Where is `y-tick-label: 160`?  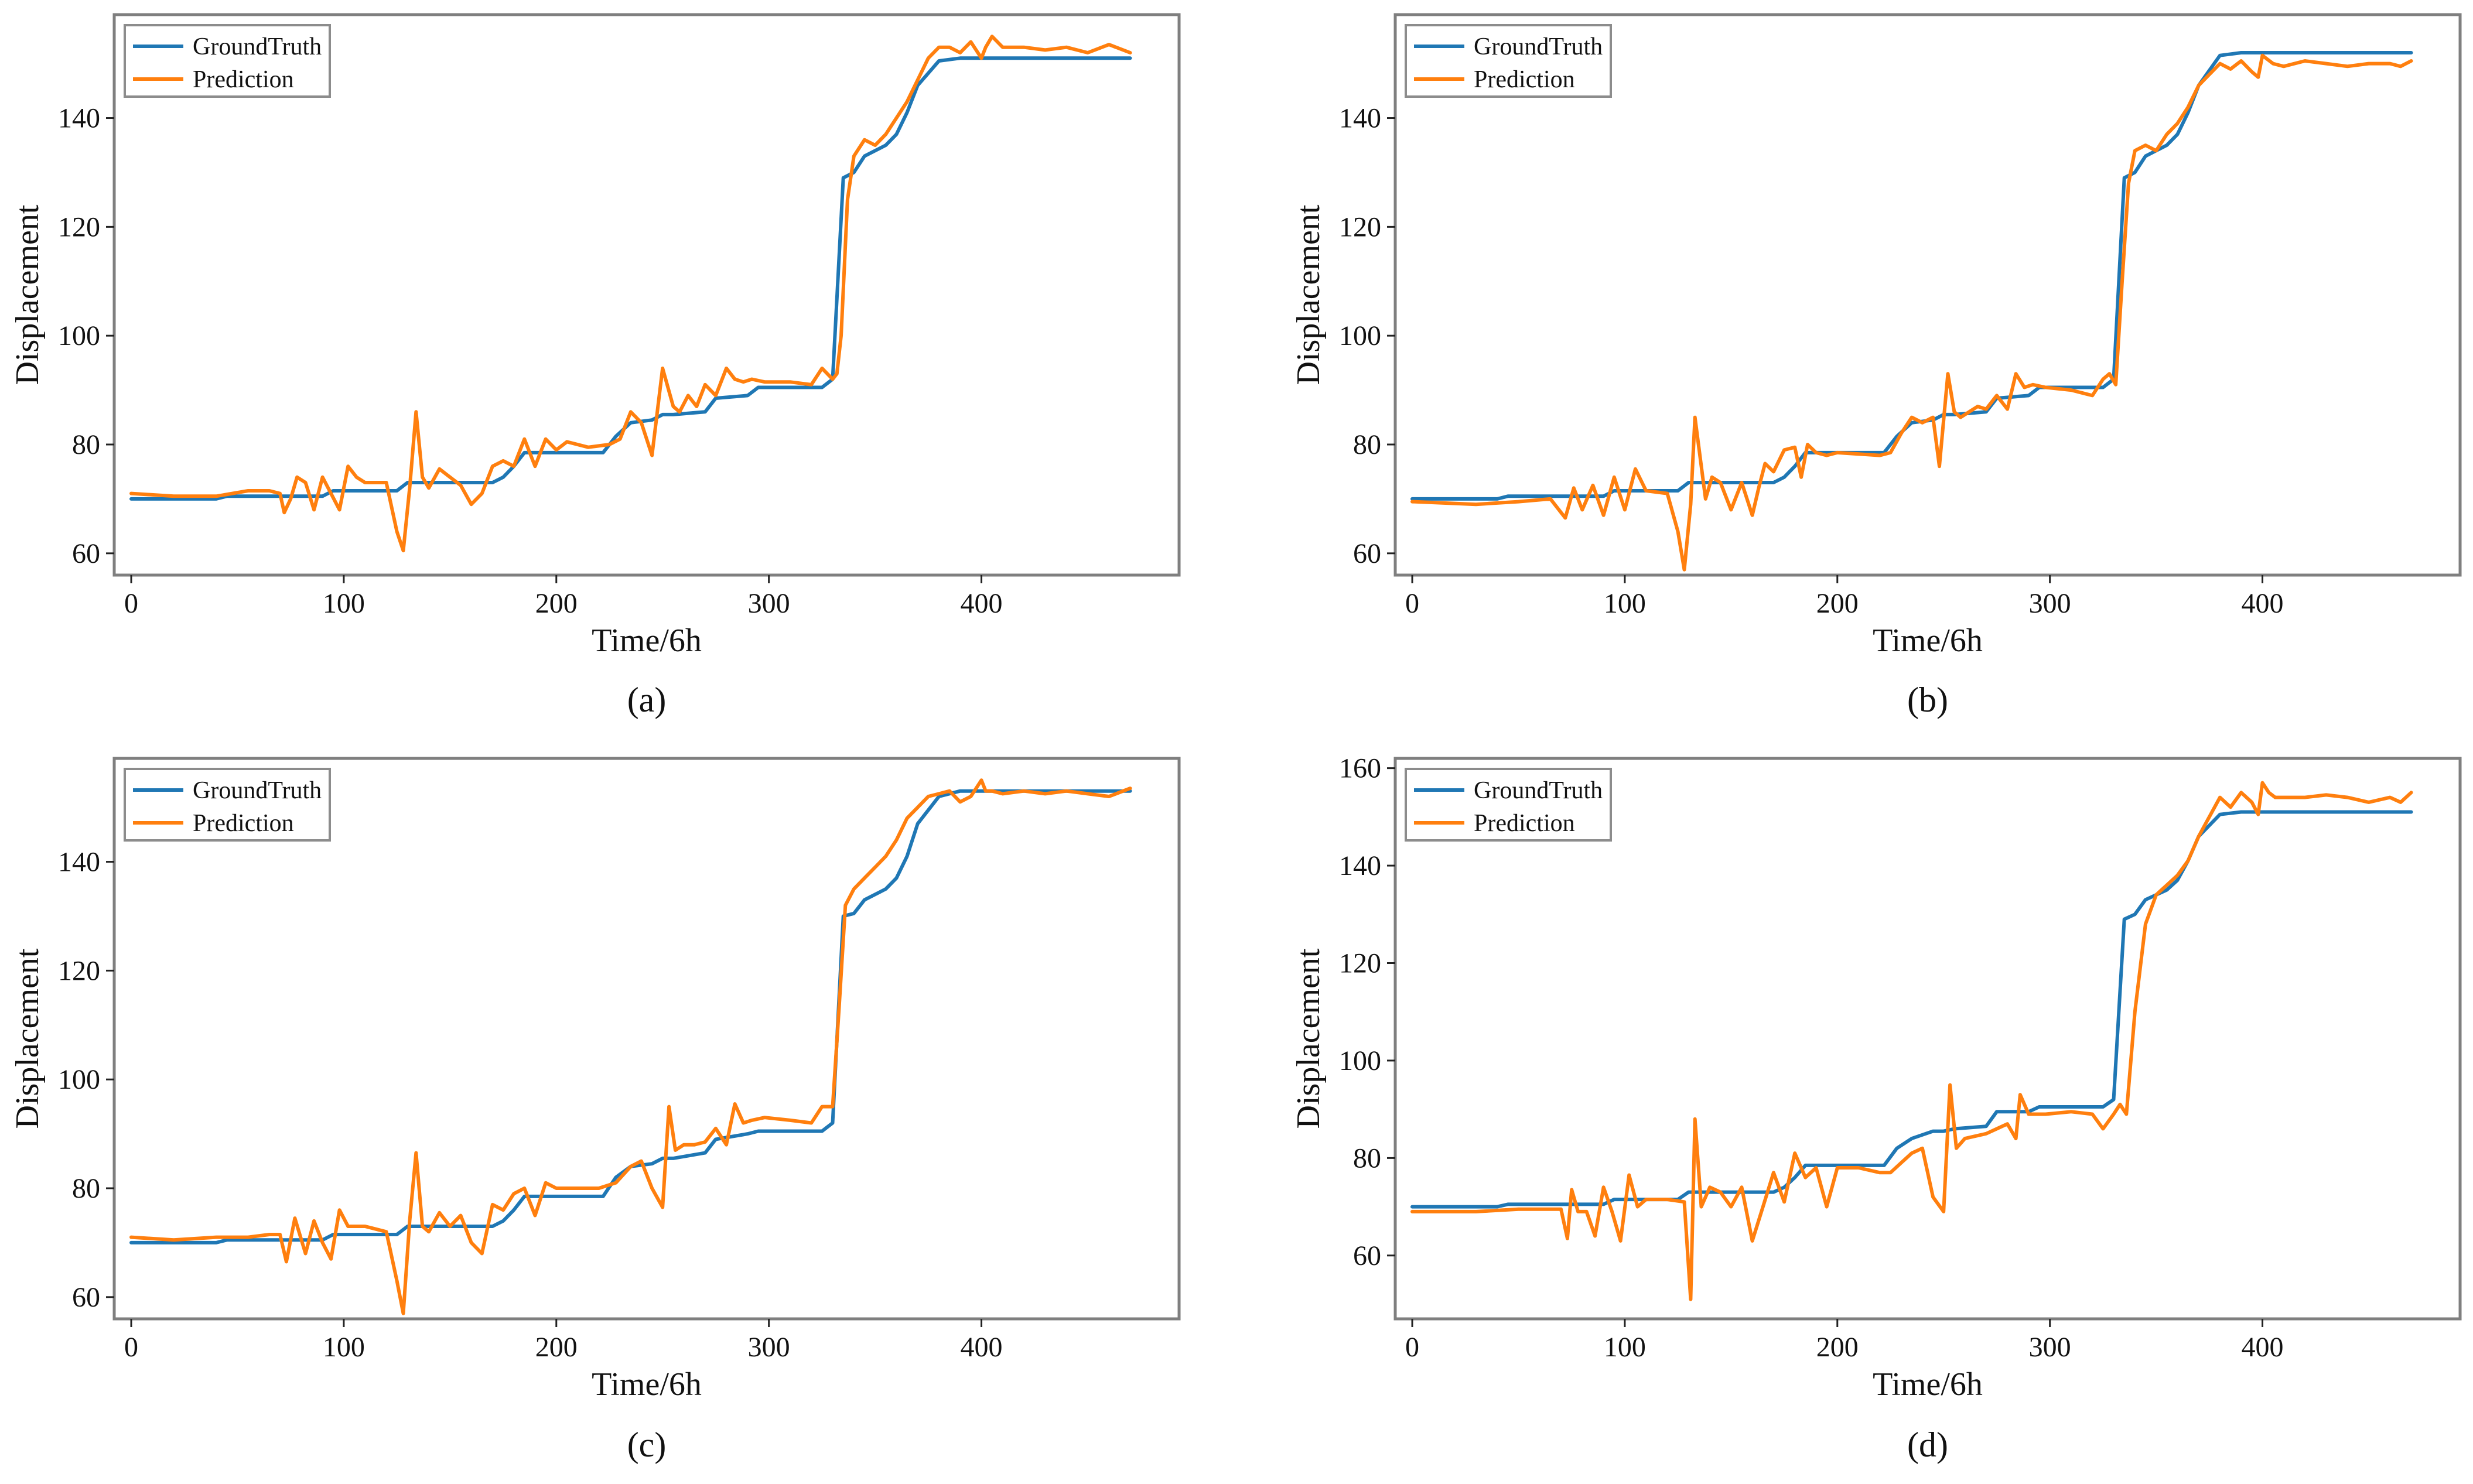 y-tick-label: 160 is located at coordinates (1360, 768).